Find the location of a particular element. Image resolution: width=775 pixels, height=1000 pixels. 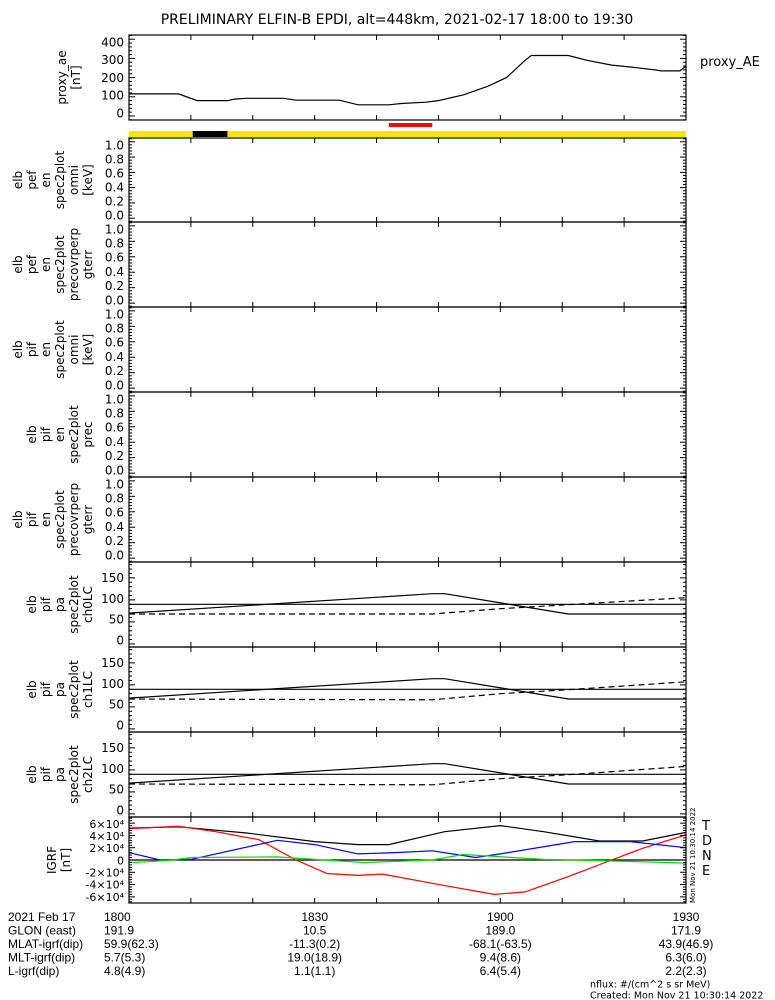

panel-proxy_ae: 0 100 200 300 400 proxy_ae [nT] proxy_AE is located at coordinates (407, 77).